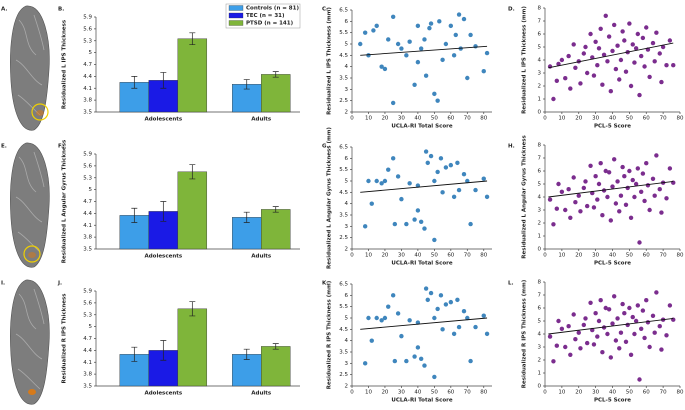 The width and height of the screenshot is (685, 410). Describe the element at coordinates (265, 16) in the screenshot. I see `legend-label: TEC (n = 31)` at that location.